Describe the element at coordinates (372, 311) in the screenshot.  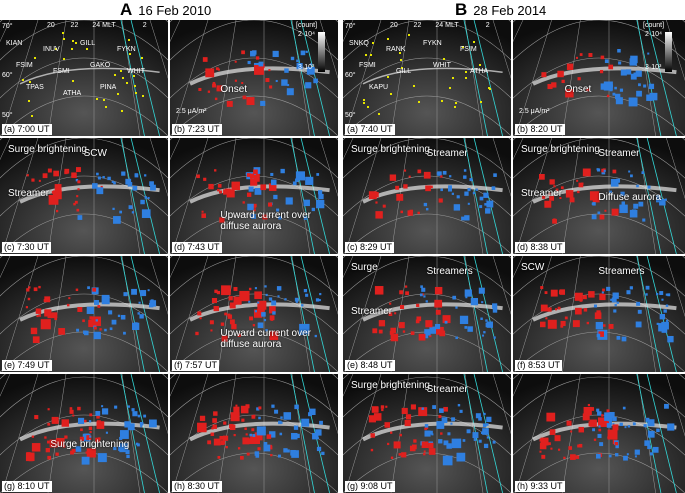
I see `panel-annotation: Streamer` at that location.